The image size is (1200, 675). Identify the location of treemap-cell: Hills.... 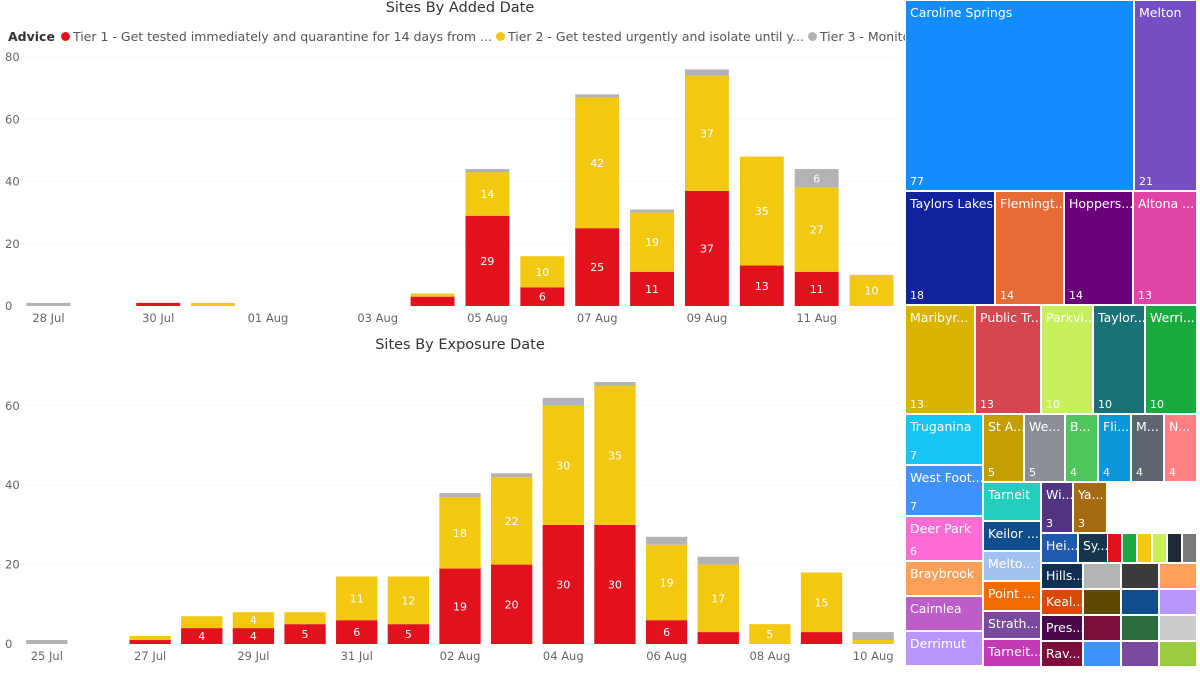
(1062, 576).